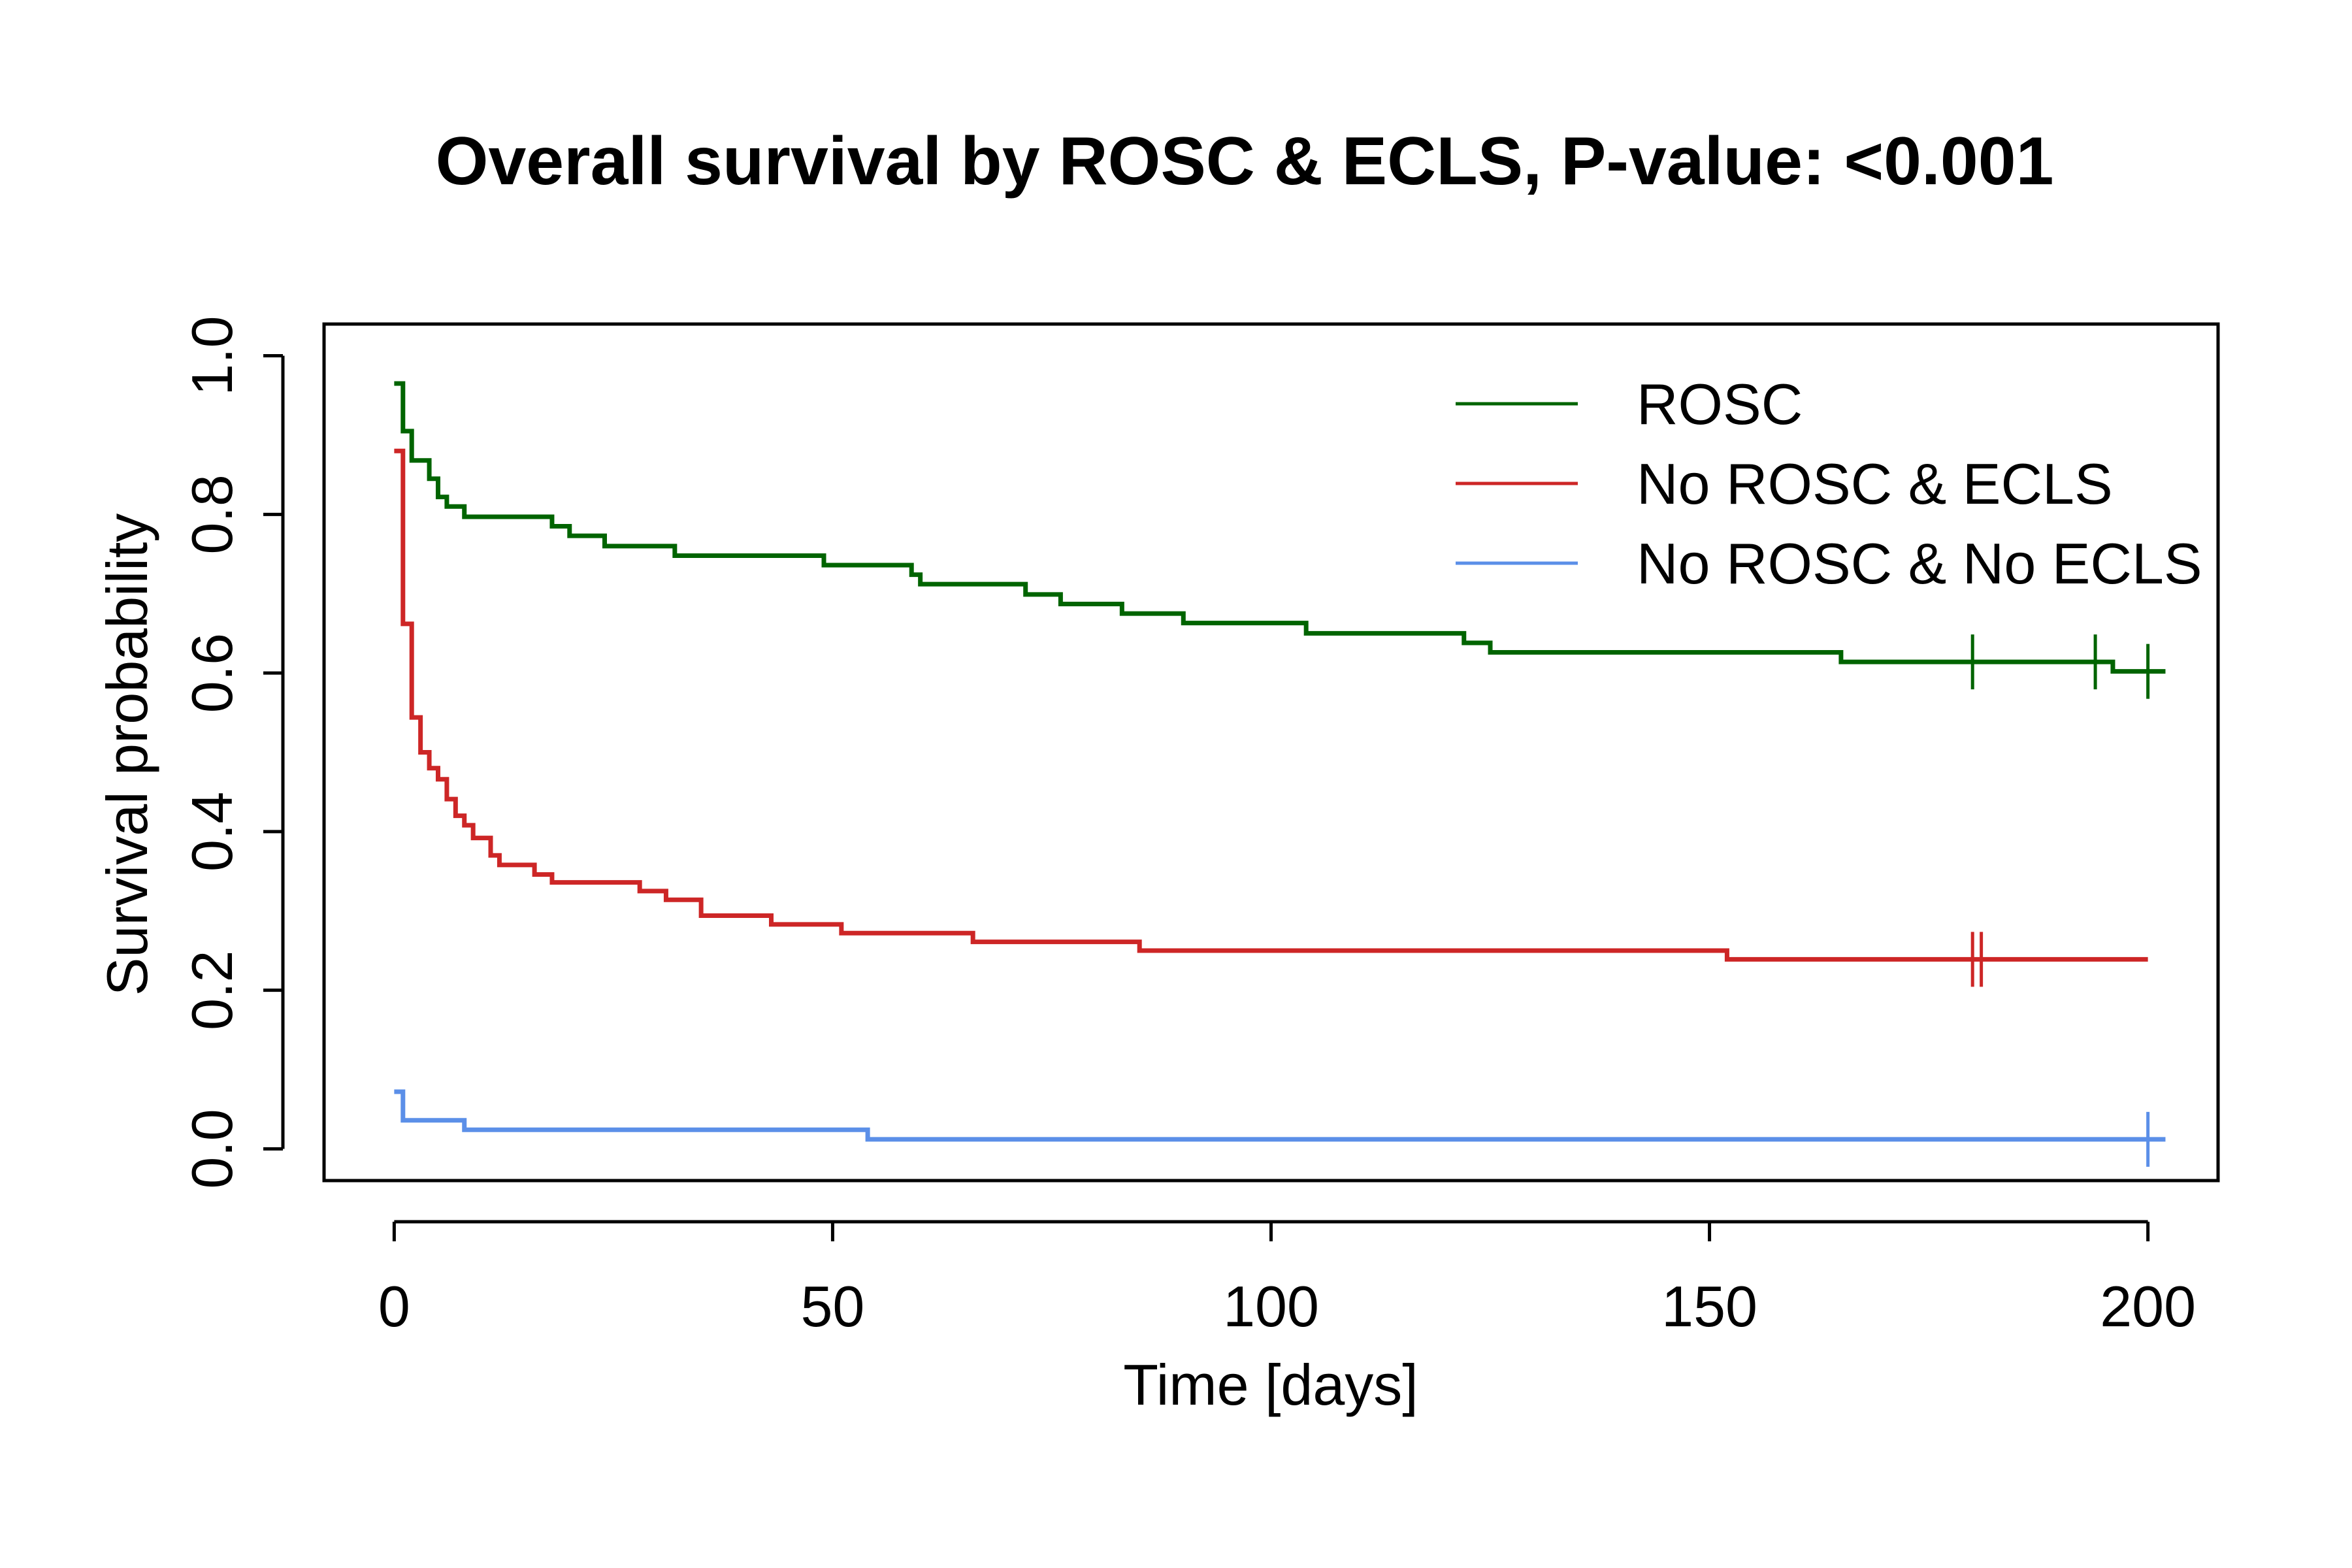 Image resolution: width=2352 pixels, height=1568 pixels. Describe the element at coordinates (127, 755) in the screenshot. I see `y-axis-label: Survival probability` at that location.